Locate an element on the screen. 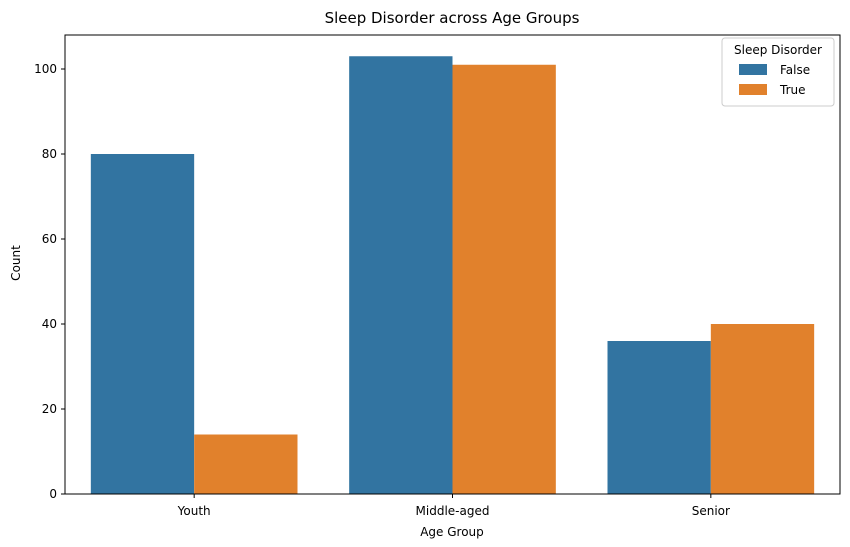 The image size is (850, 547). legend-swatch-true is located at coordinates (753, 89).